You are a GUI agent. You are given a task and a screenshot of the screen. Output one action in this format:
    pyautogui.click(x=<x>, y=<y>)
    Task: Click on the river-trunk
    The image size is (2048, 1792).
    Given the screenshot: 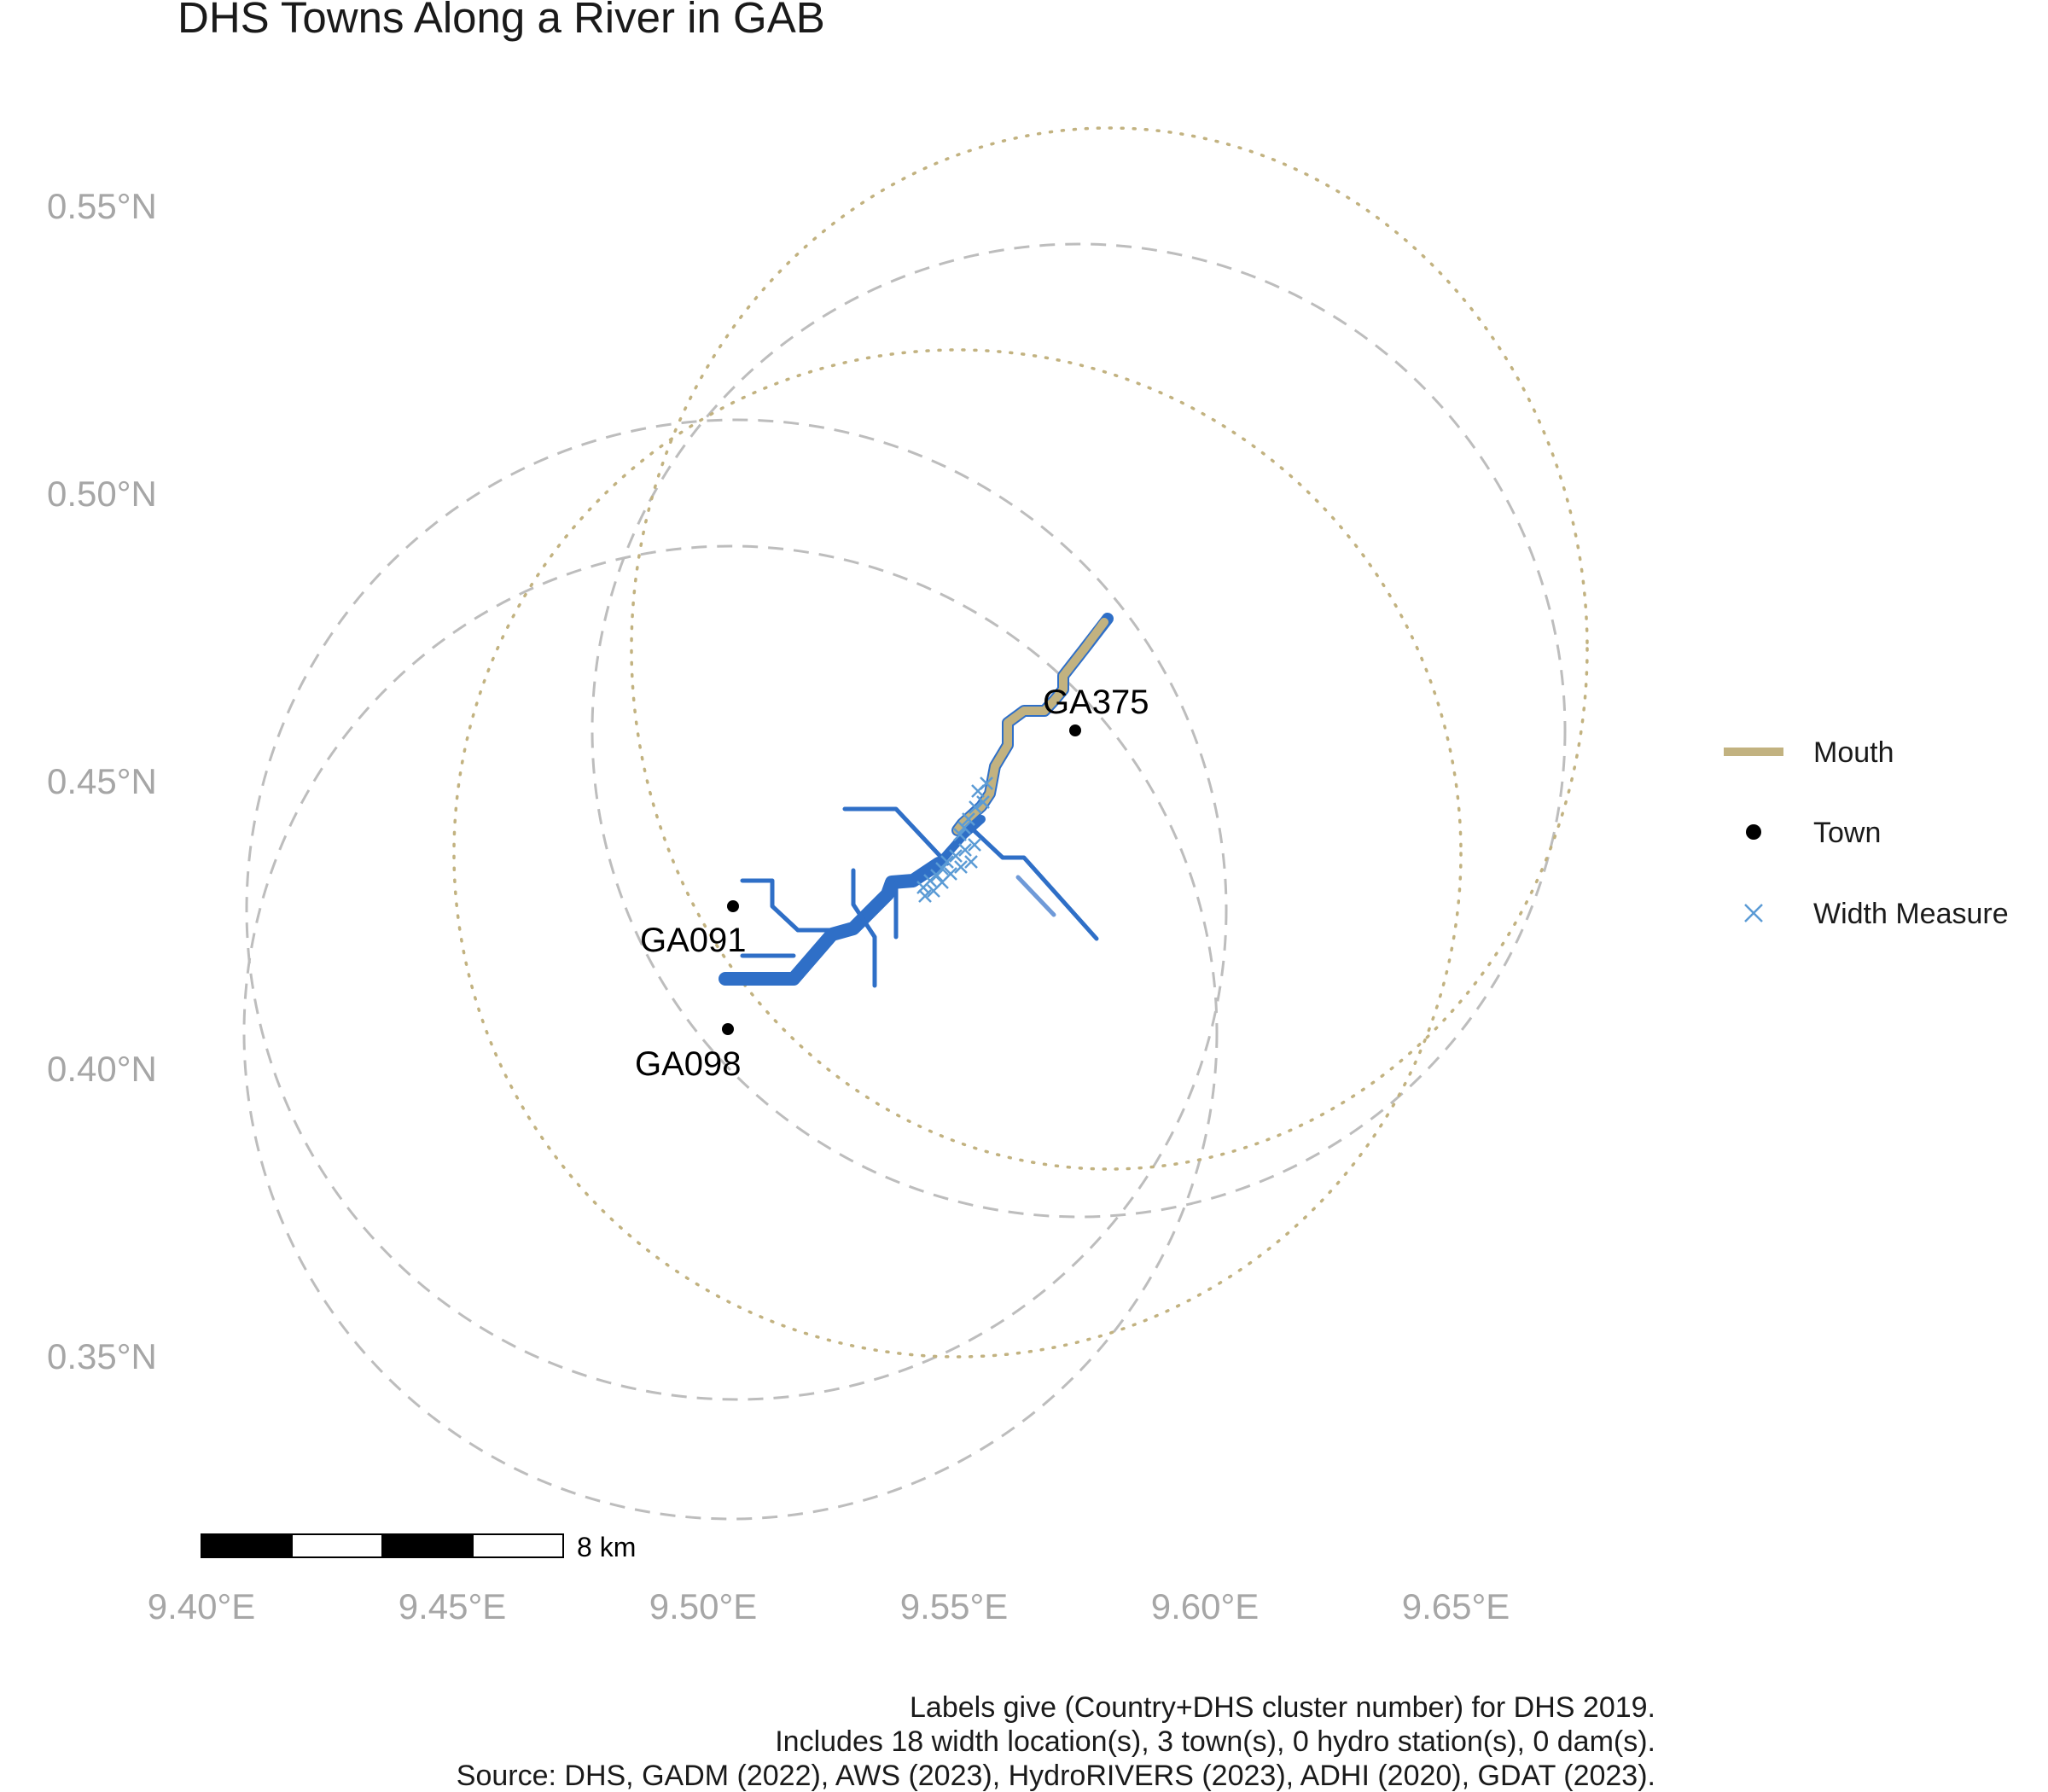 What is the action you would take?
    pyautogui.click(x=832, y=922)
    